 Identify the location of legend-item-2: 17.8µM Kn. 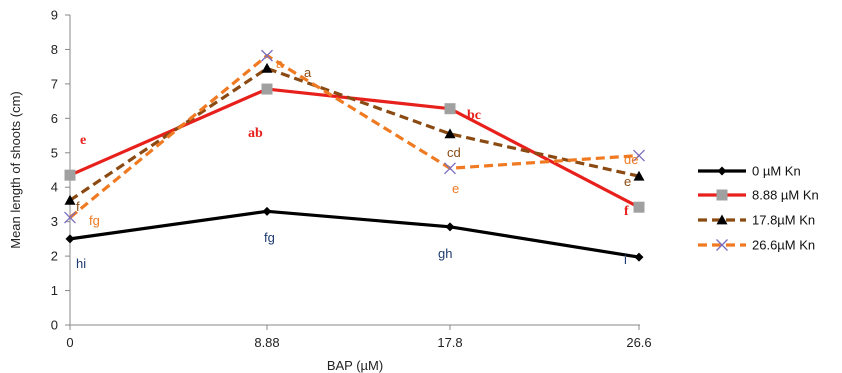
(756, 220).